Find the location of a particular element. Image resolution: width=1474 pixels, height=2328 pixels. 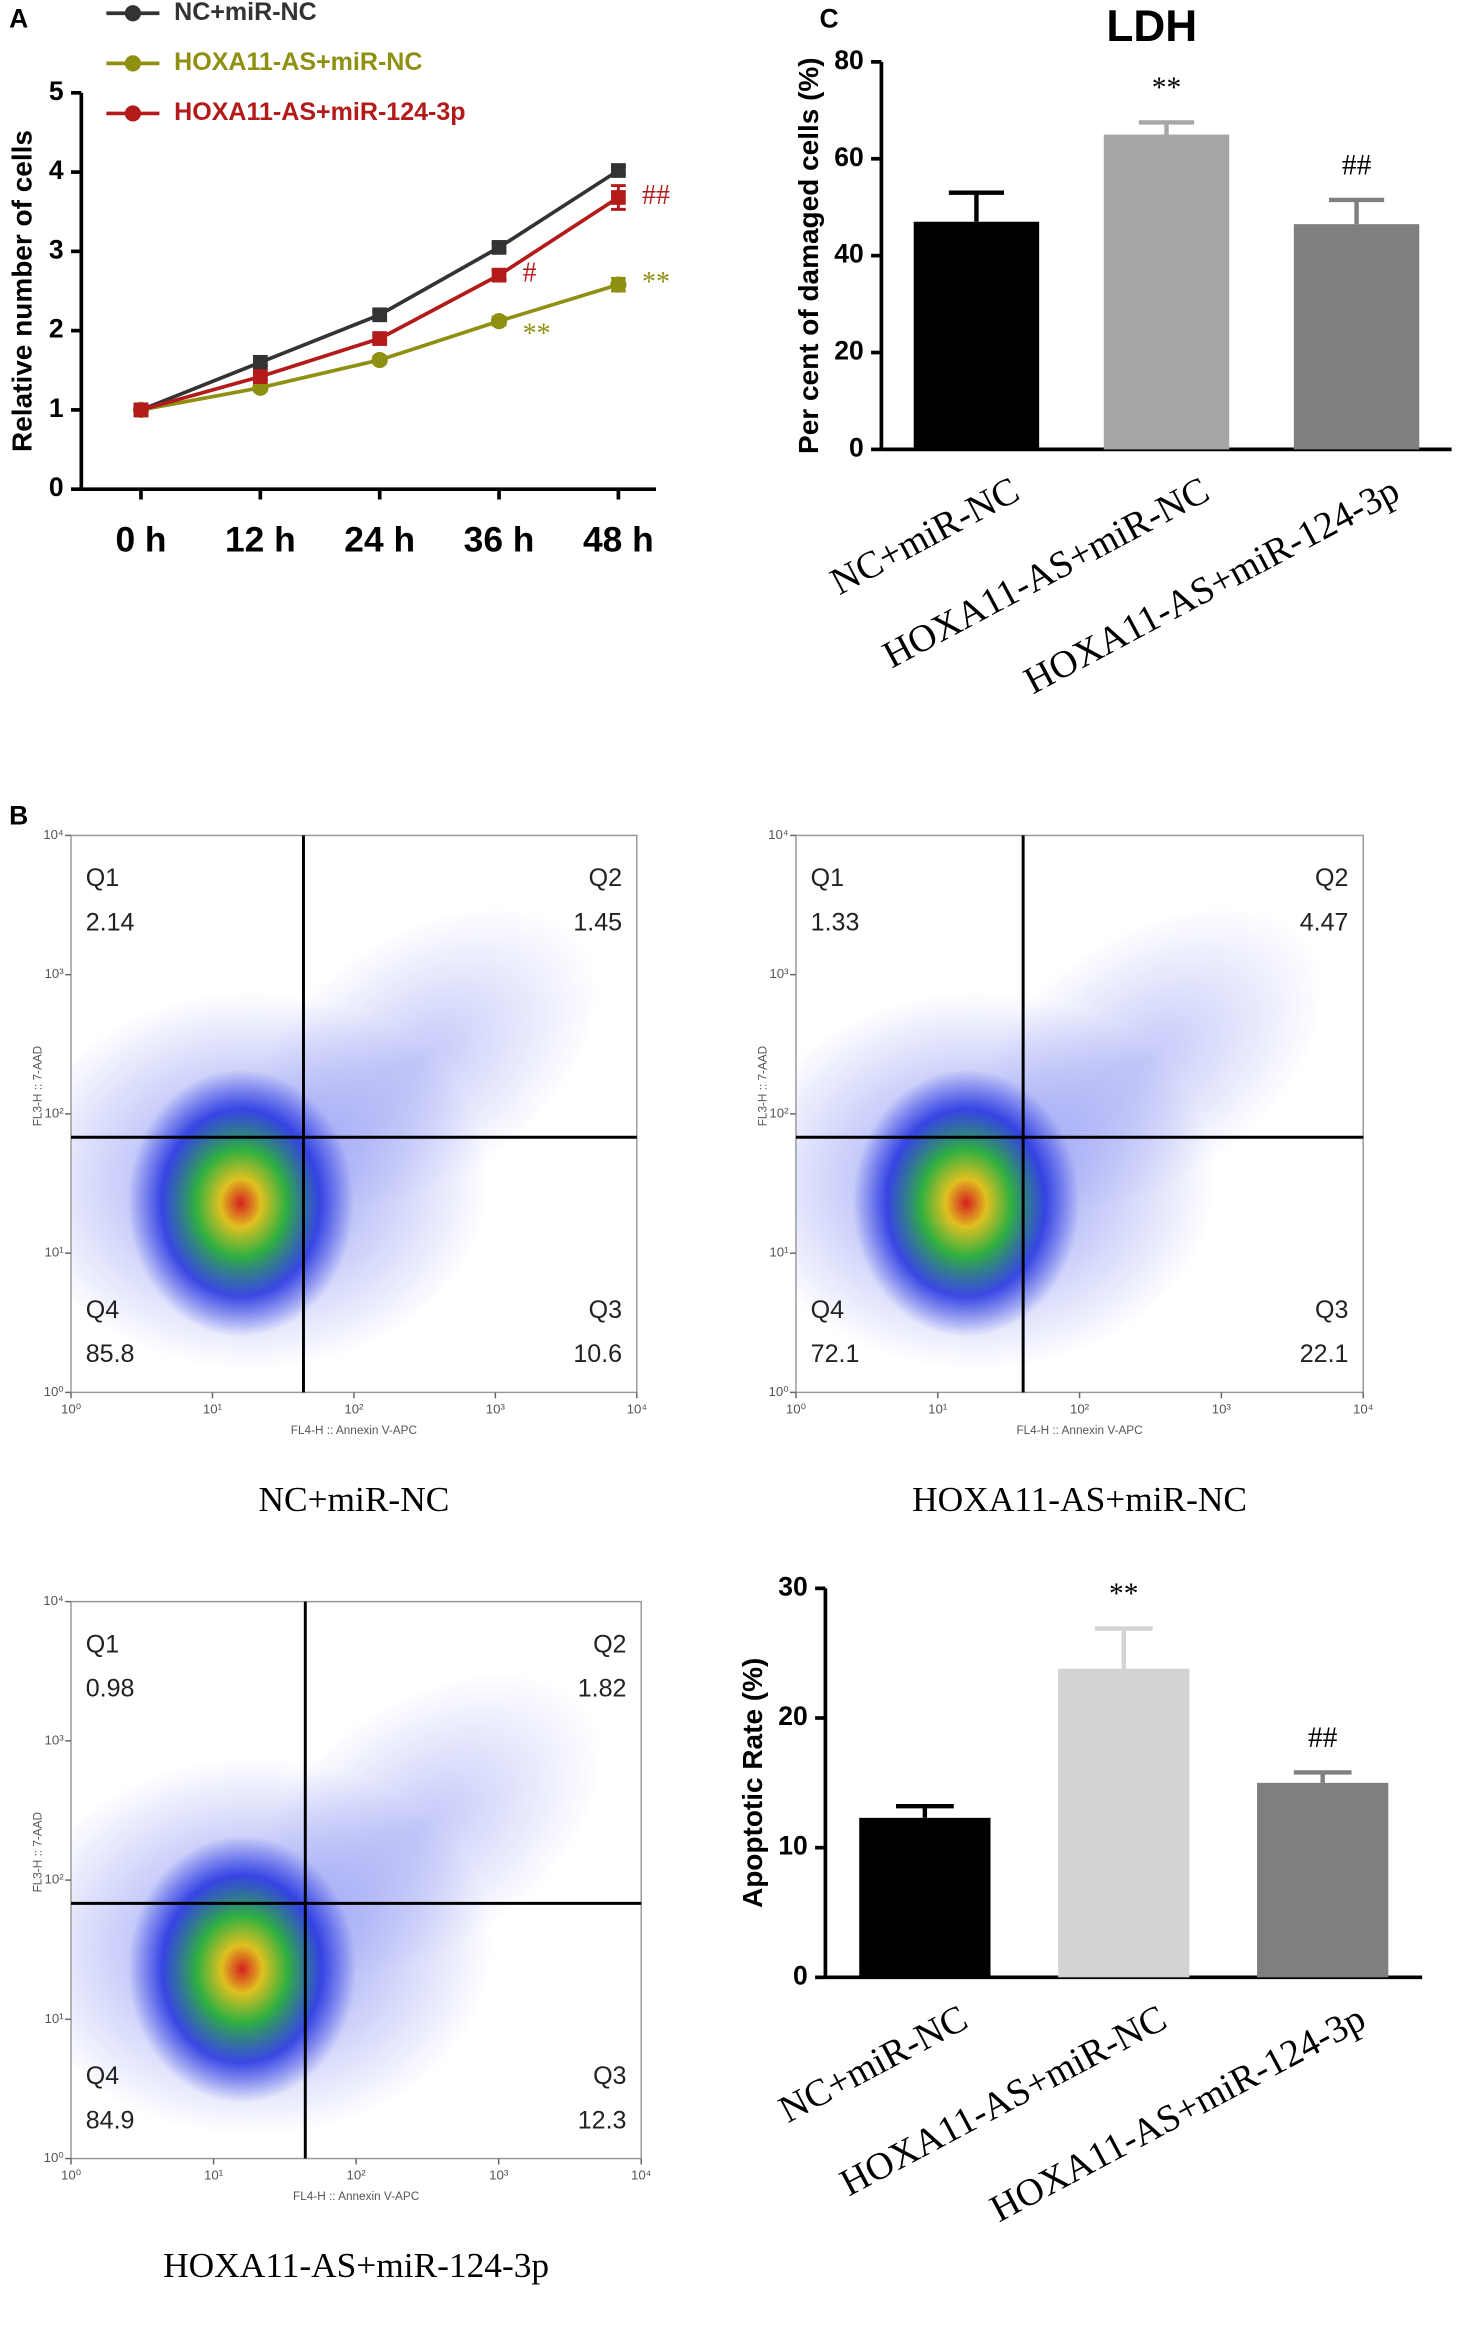

quadrant-value: 4.47 is located at coordinates (1324, 922).